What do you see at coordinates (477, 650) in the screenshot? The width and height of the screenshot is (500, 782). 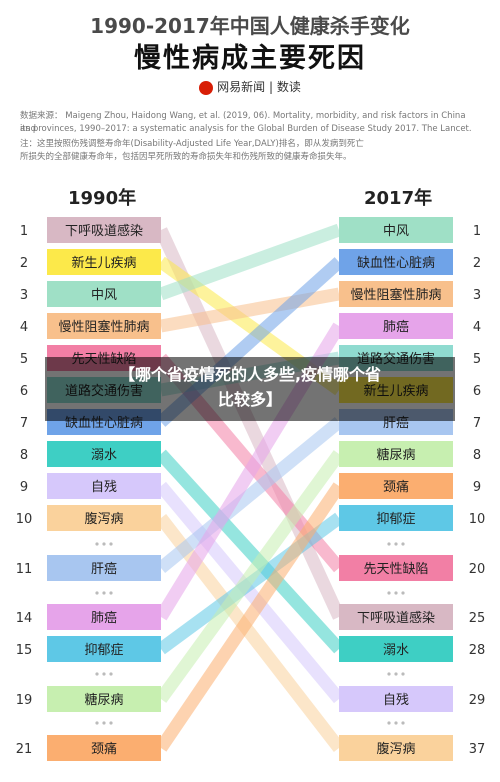 I see `right-rank-label: 28` at bounding box center [477, 650].